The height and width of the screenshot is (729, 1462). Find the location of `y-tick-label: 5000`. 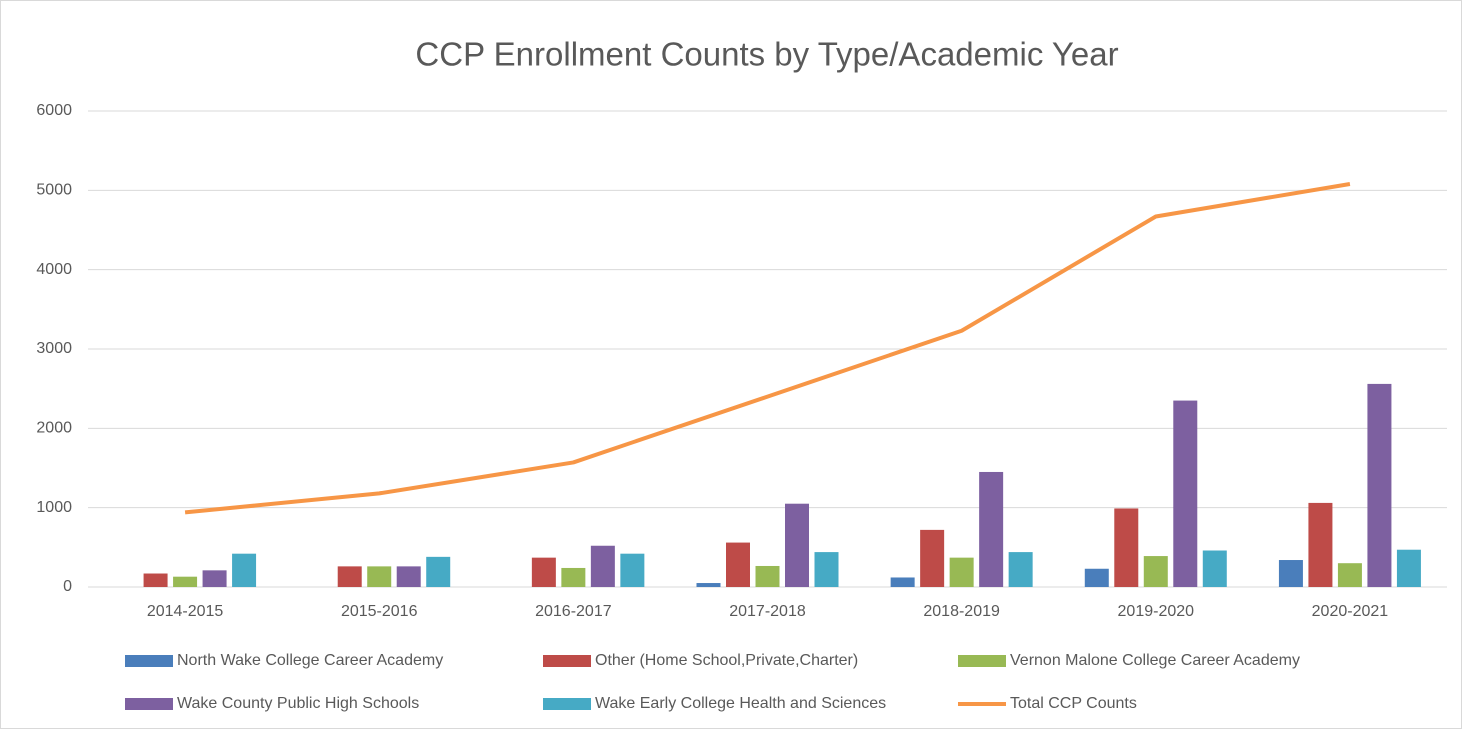

y-tick-label: 5000 is located at coordinates (54, 190).